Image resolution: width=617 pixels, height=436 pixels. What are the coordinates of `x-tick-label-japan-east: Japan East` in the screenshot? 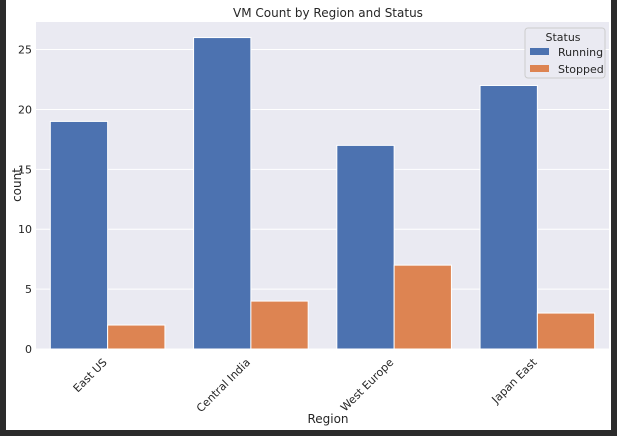 It's located at (514, 380).